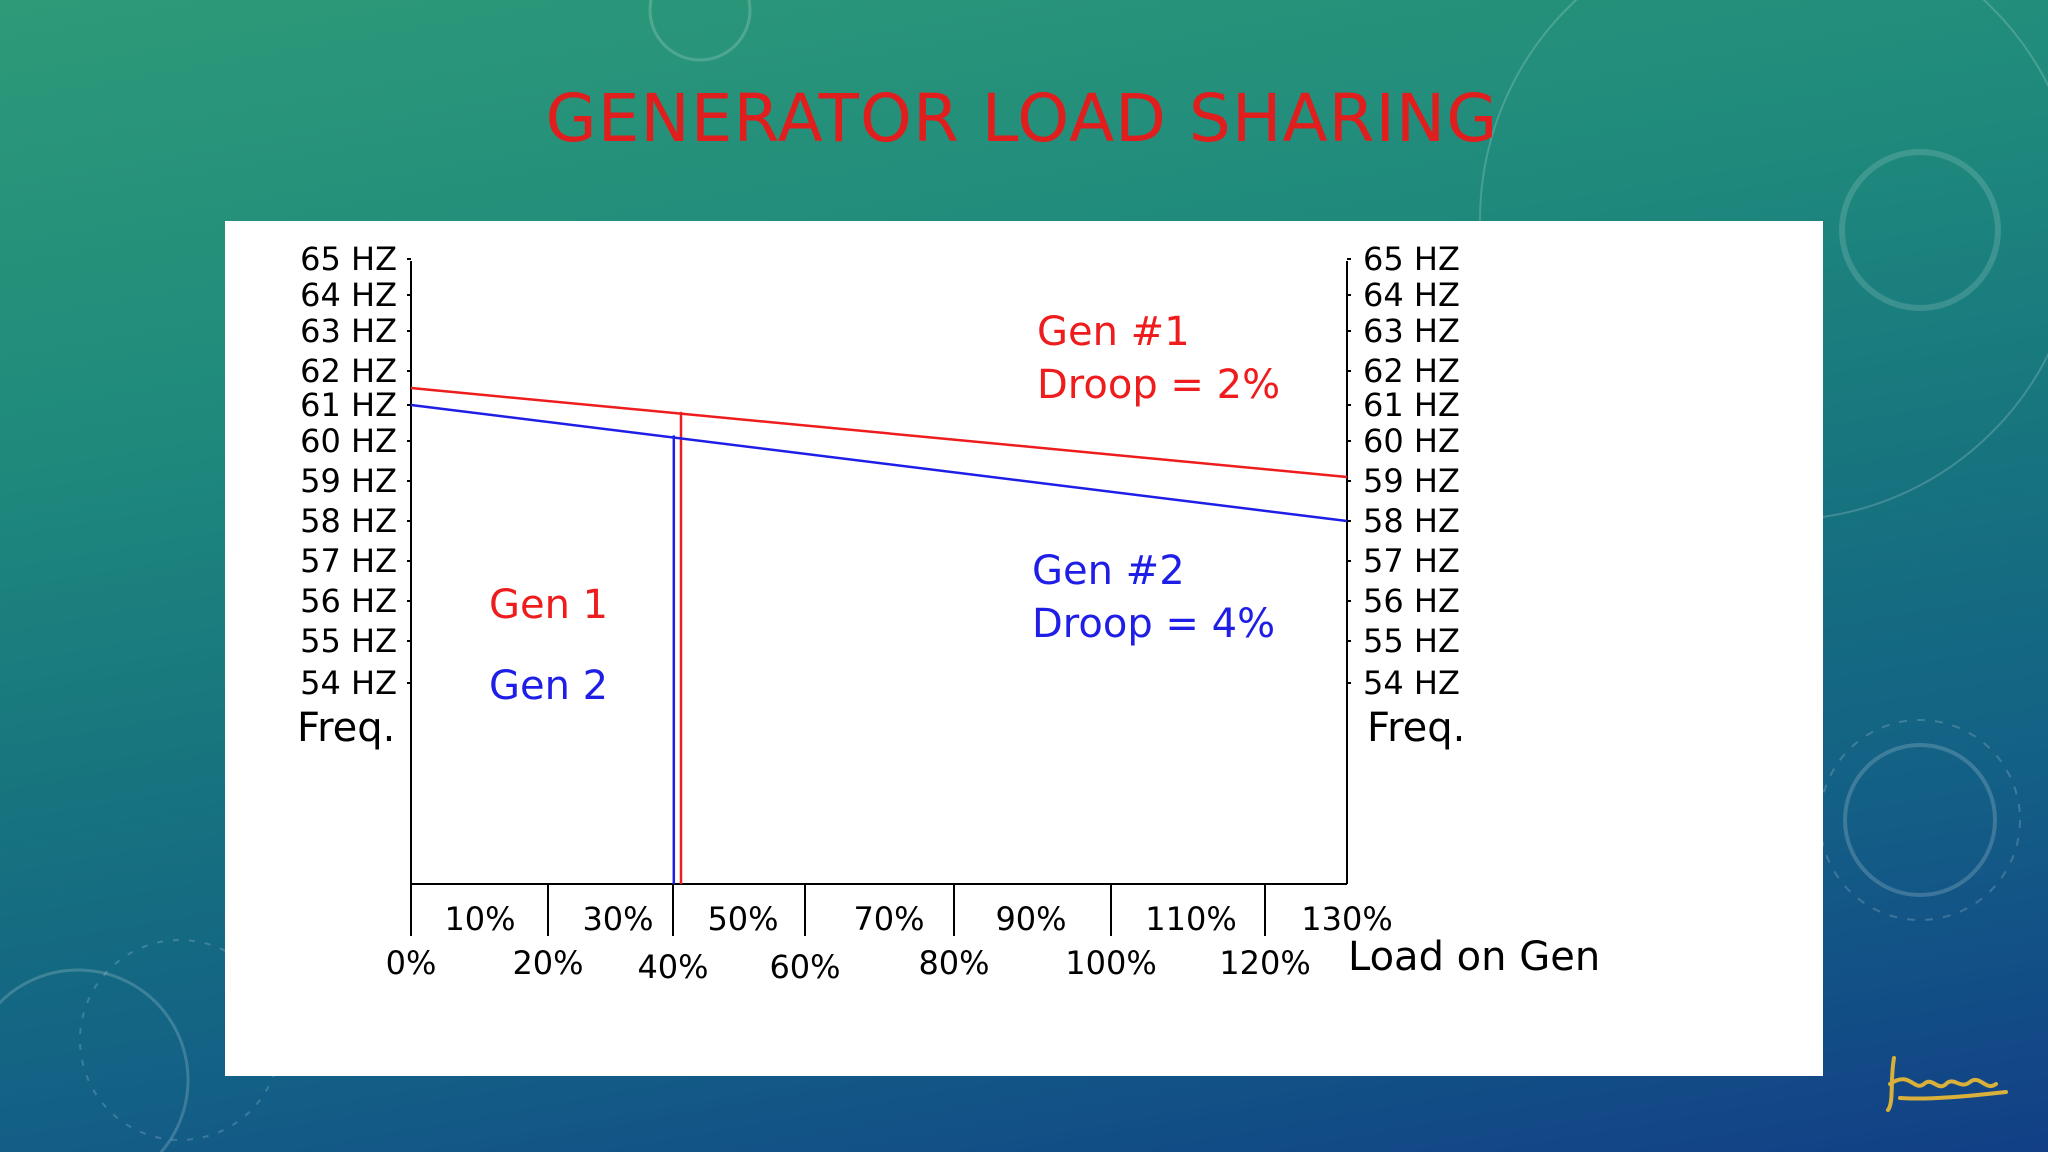  Describe the element at coordinates (348, 561) in the screenshot. I see `y-tick-label-left: 57 HZ` at that location.